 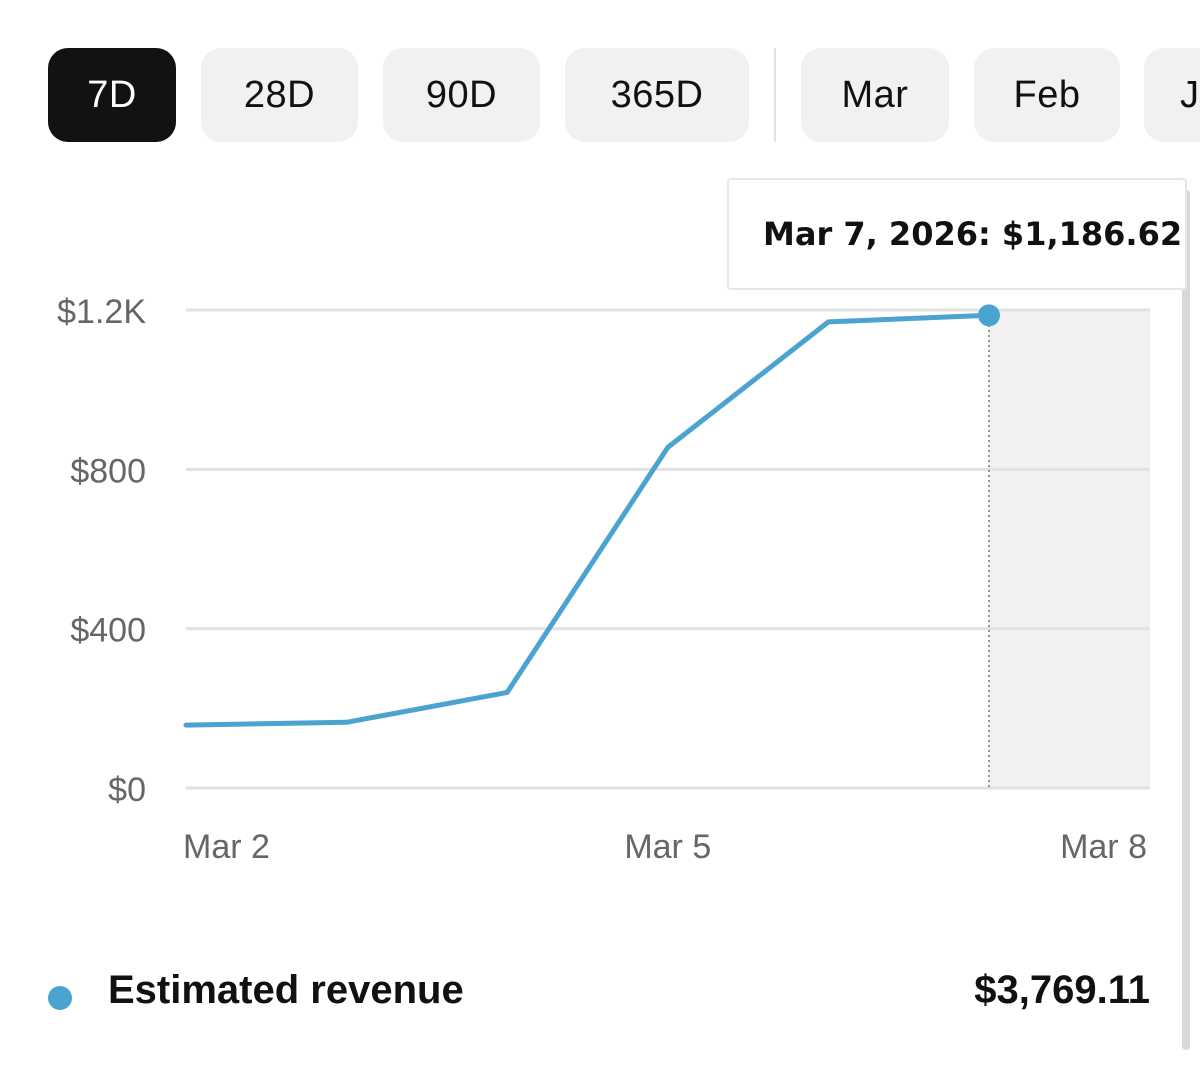 What do you see at coordinates (1186, 620) in the screenshot?
I see `scrollbar` at bounding box center [1186, 620].